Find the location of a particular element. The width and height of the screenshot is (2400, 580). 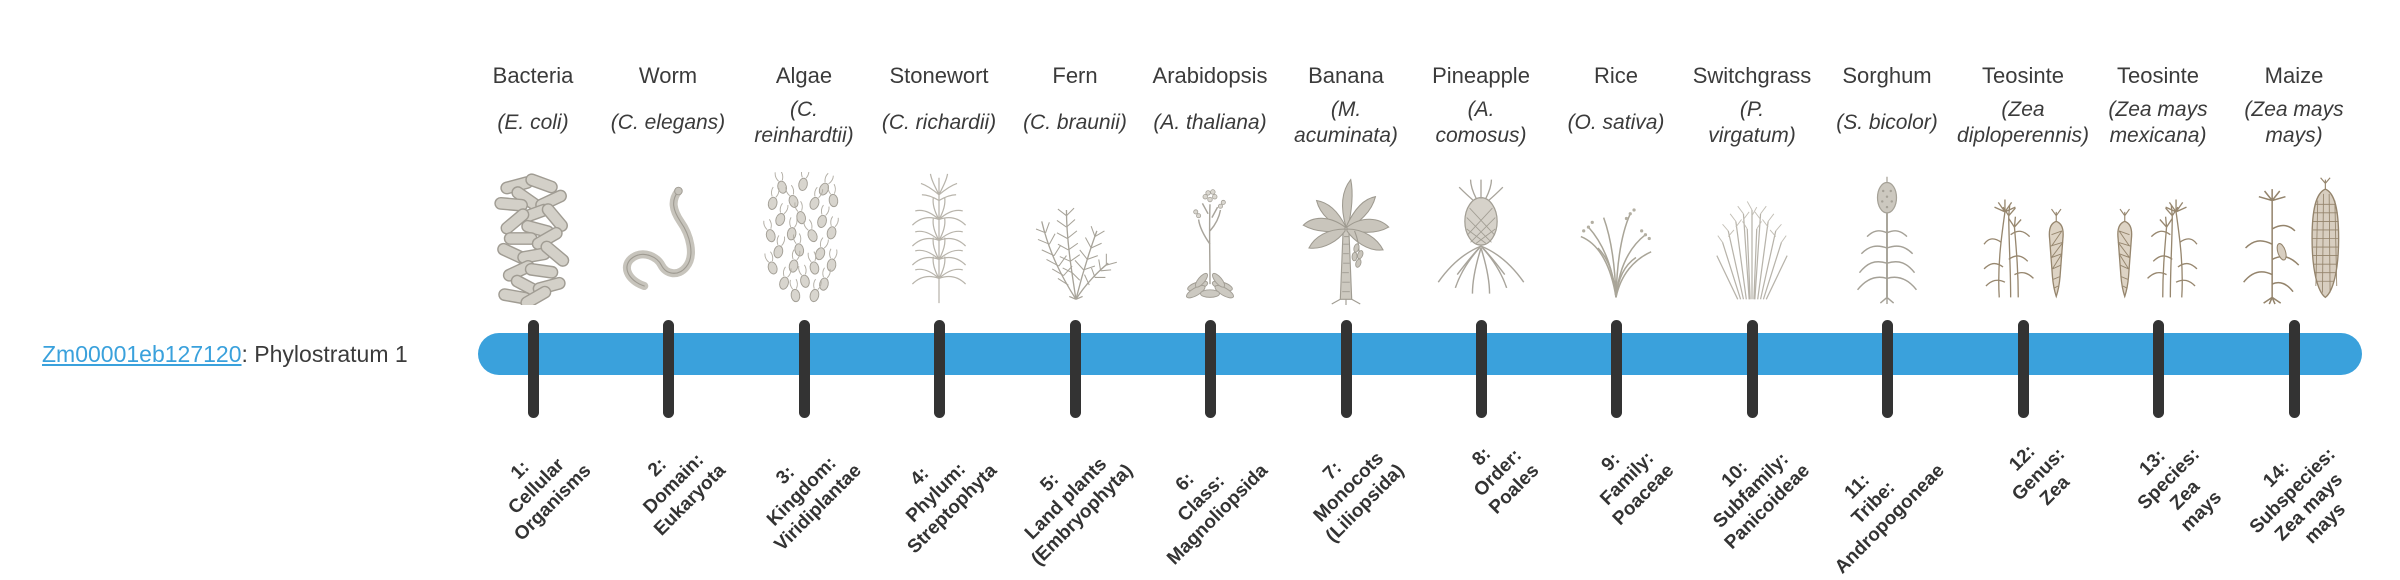

taxonomy-level-label: 12: Genus: Zea is located at coordinates (2039, 475).